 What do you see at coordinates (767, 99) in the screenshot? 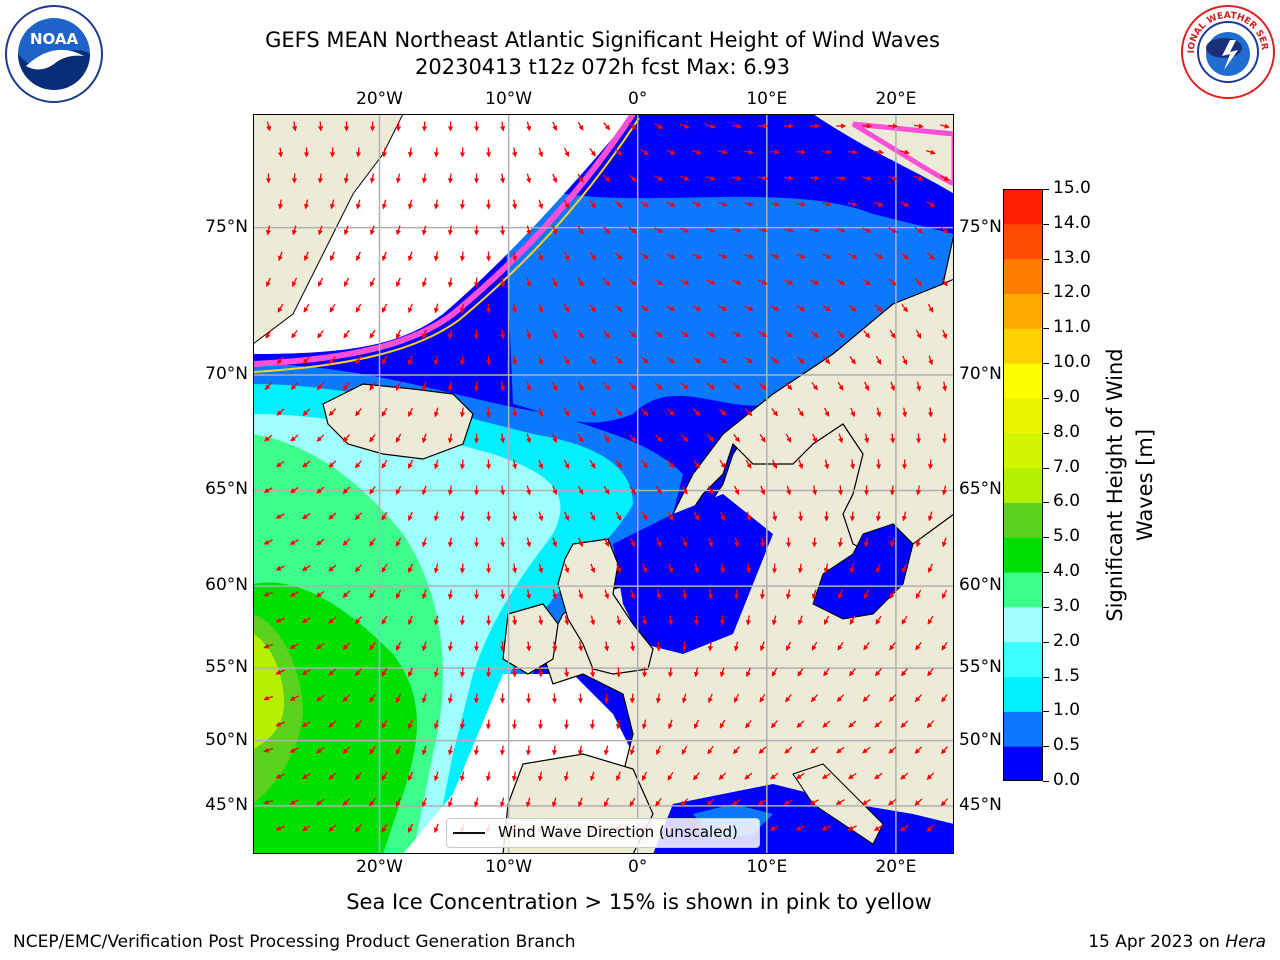
I see `lon-tick-top: 10°E` at bounding box center [767, 99].